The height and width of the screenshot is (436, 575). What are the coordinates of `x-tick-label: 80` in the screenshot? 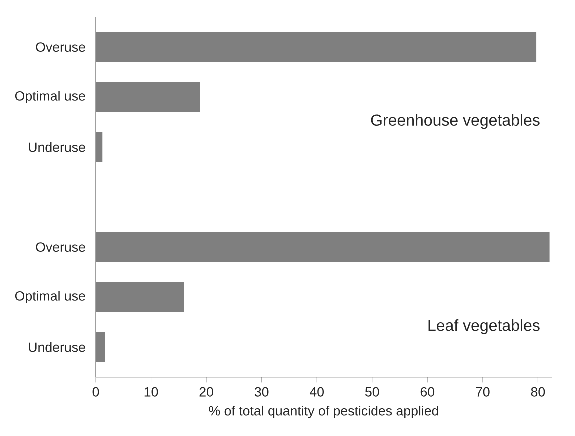 It's located at (538, 392).